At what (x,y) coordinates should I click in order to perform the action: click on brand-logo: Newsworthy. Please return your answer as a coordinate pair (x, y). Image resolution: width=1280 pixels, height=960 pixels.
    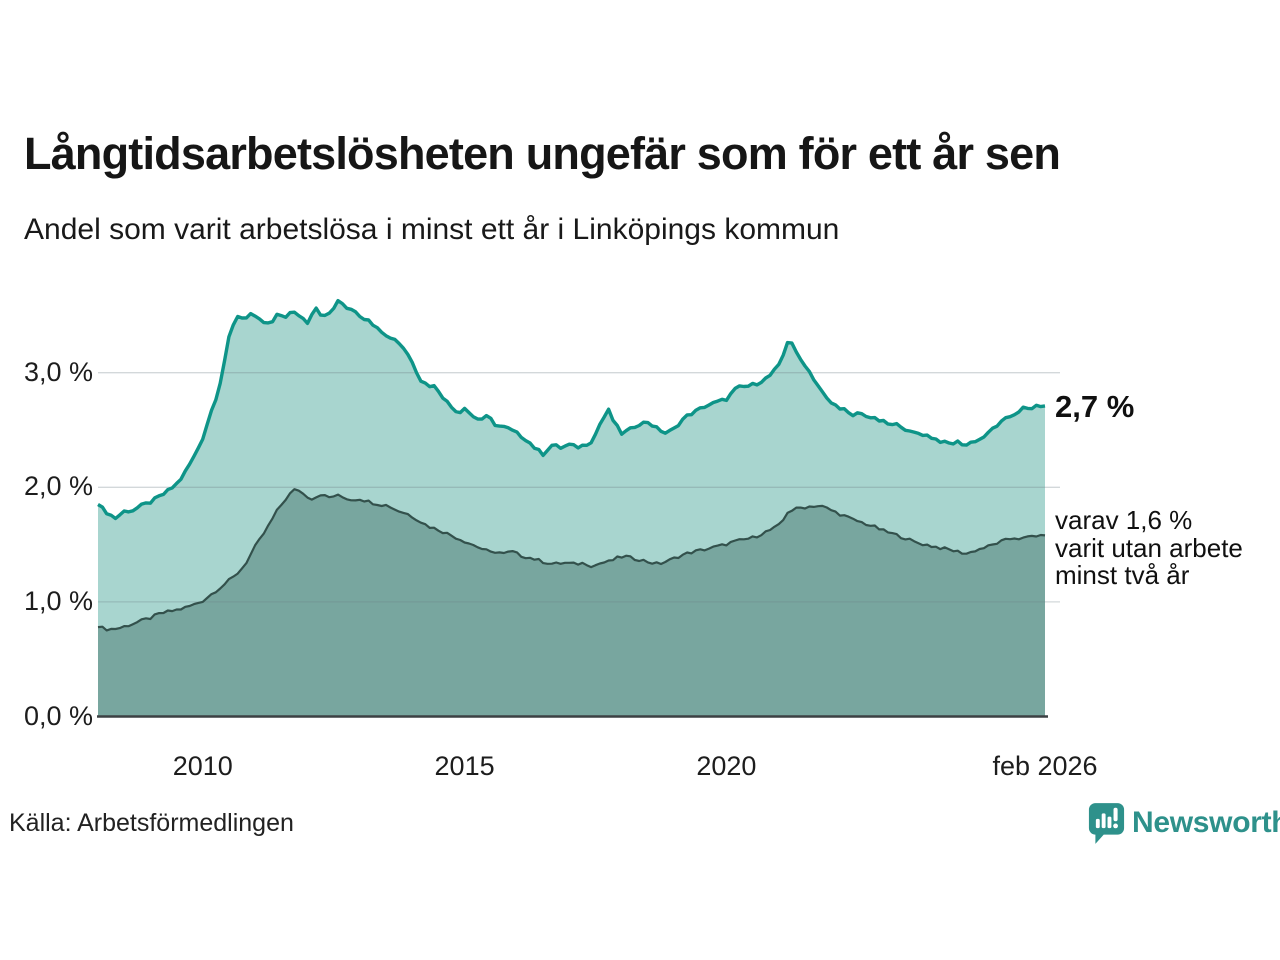
    Looking at the image, I should click on (1184, 823).